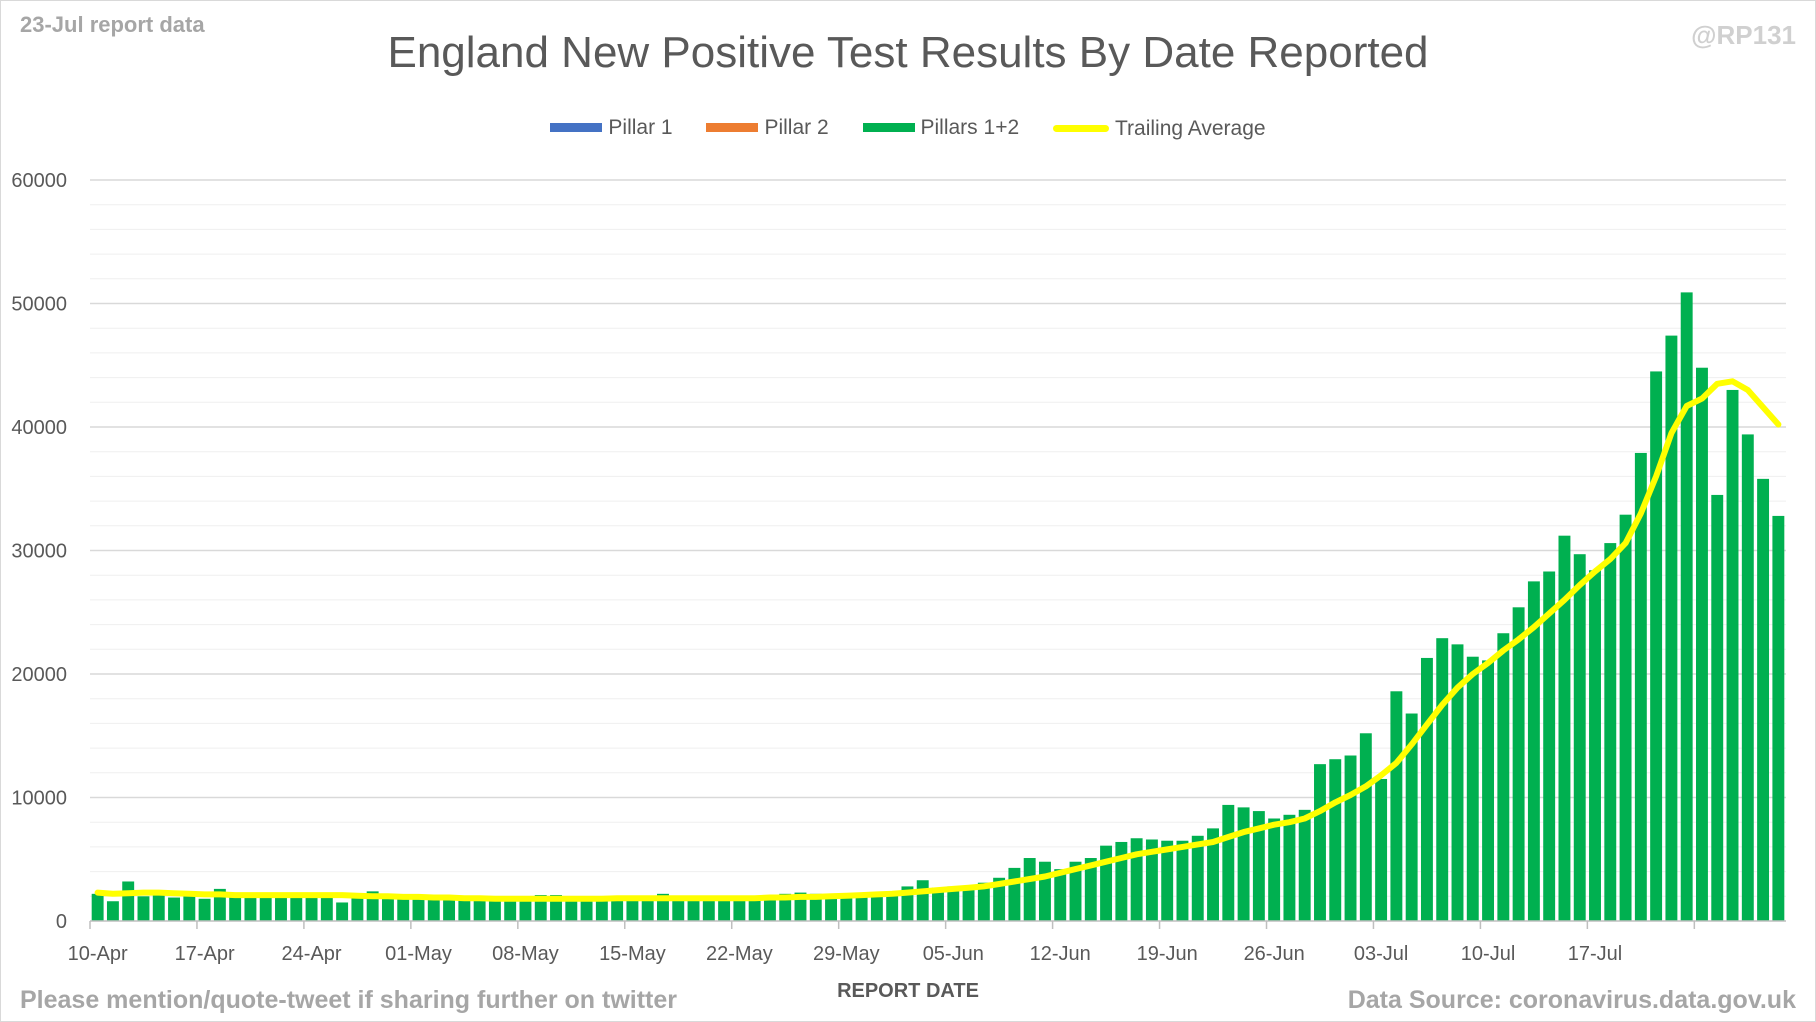  What do you see at coordinates (1167, 954) in the screenshot?
I see `x-tick-label: 19-Jun` at bounding box center [1167, 954].